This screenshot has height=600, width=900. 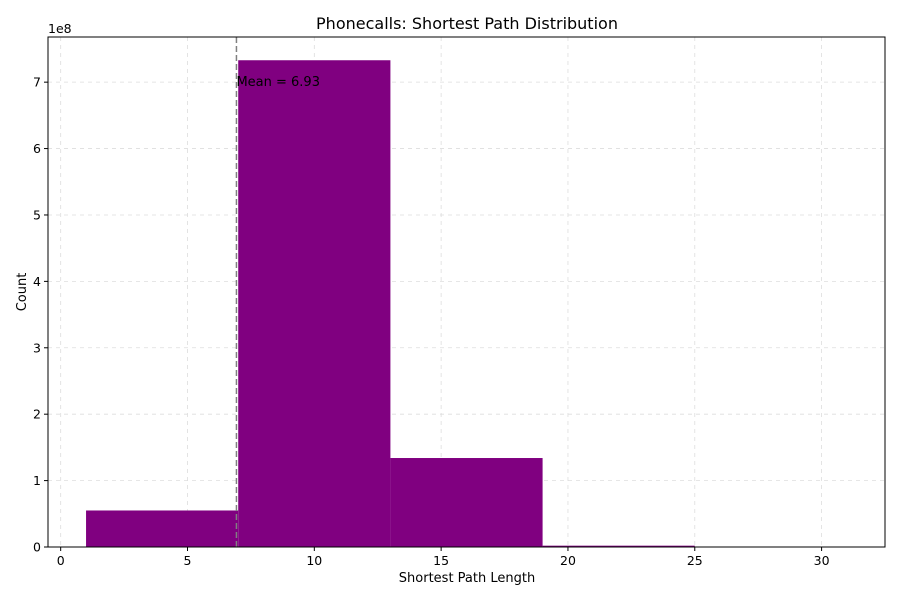 What do you see at coordinates (278, 82) in the screenshot?
I see `mean-annotation: Mean = 6.93` at bounding box center [278, 82].